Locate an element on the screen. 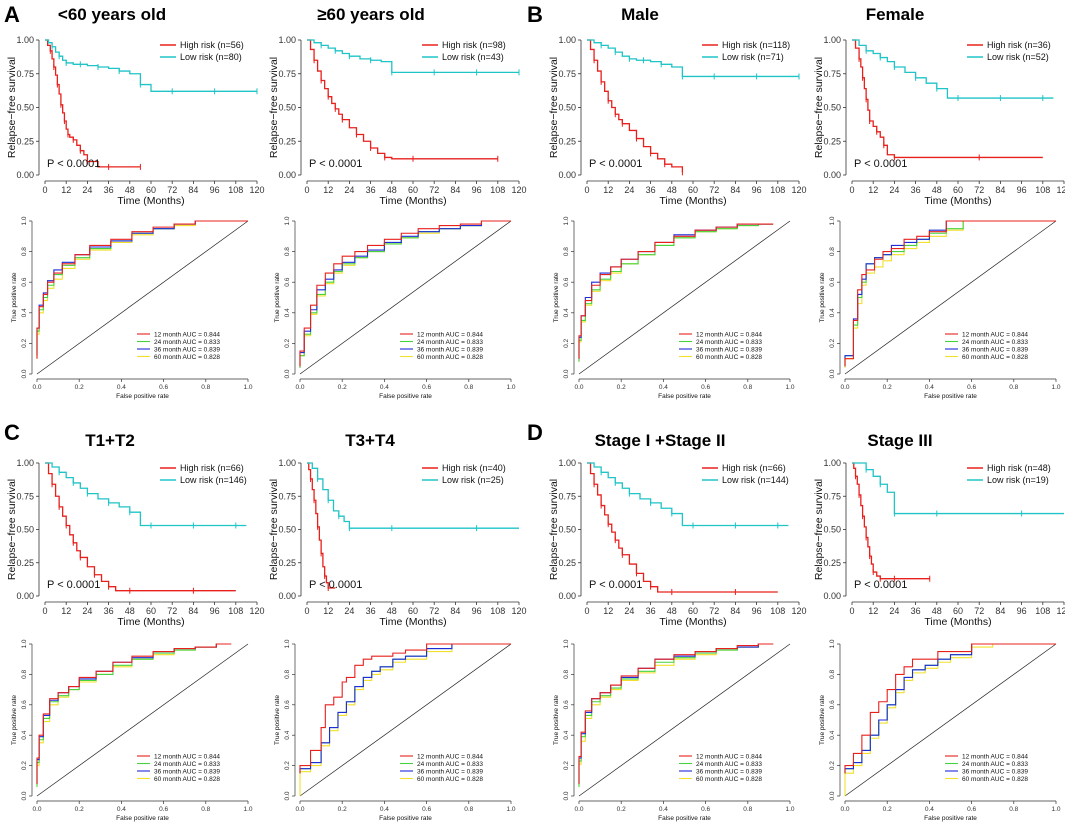  km-t1t2-xtick-label: 0 is located at coordinates (44, 611).